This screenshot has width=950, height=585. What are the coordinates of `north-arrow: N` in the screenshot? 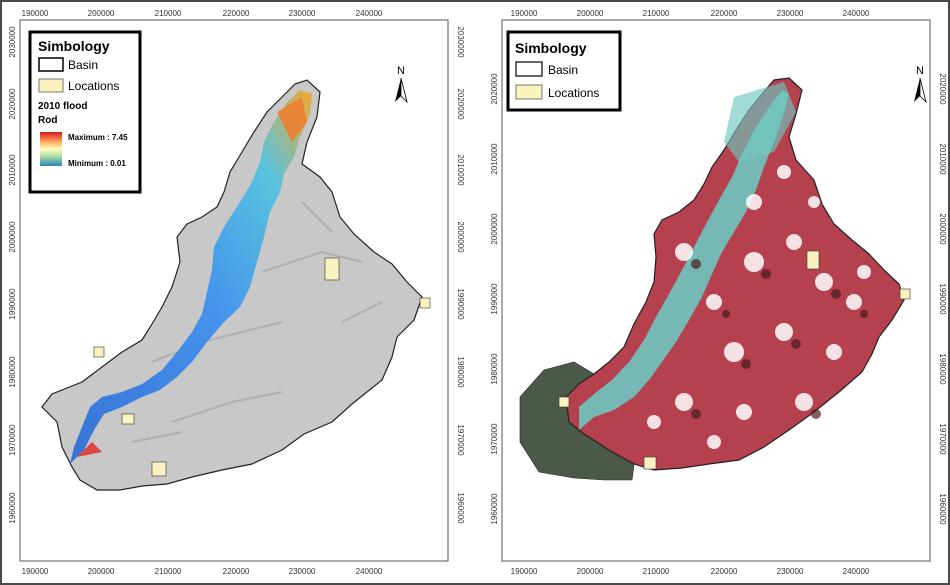 It's located at (920, 84).